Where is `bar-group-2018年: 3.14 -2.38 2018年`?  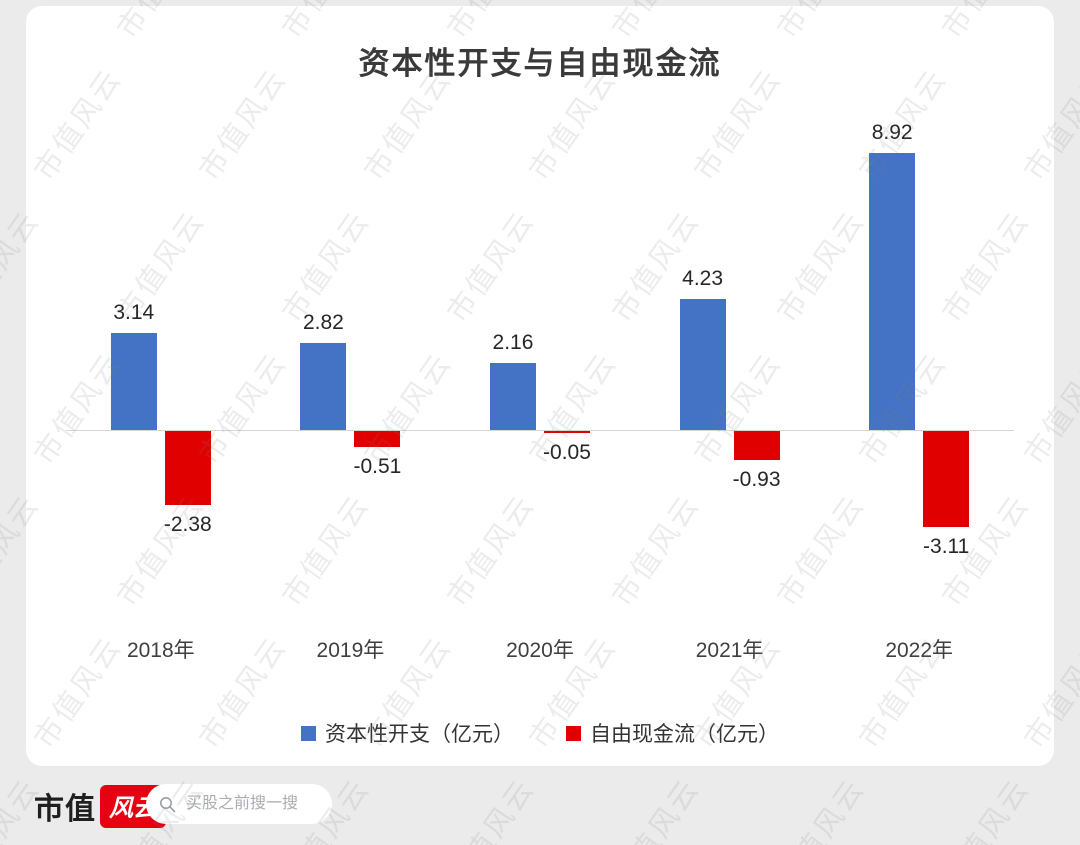
bar-group-2018年: 3.14 -2.38 2018年 is located at coordinates (161, 392).